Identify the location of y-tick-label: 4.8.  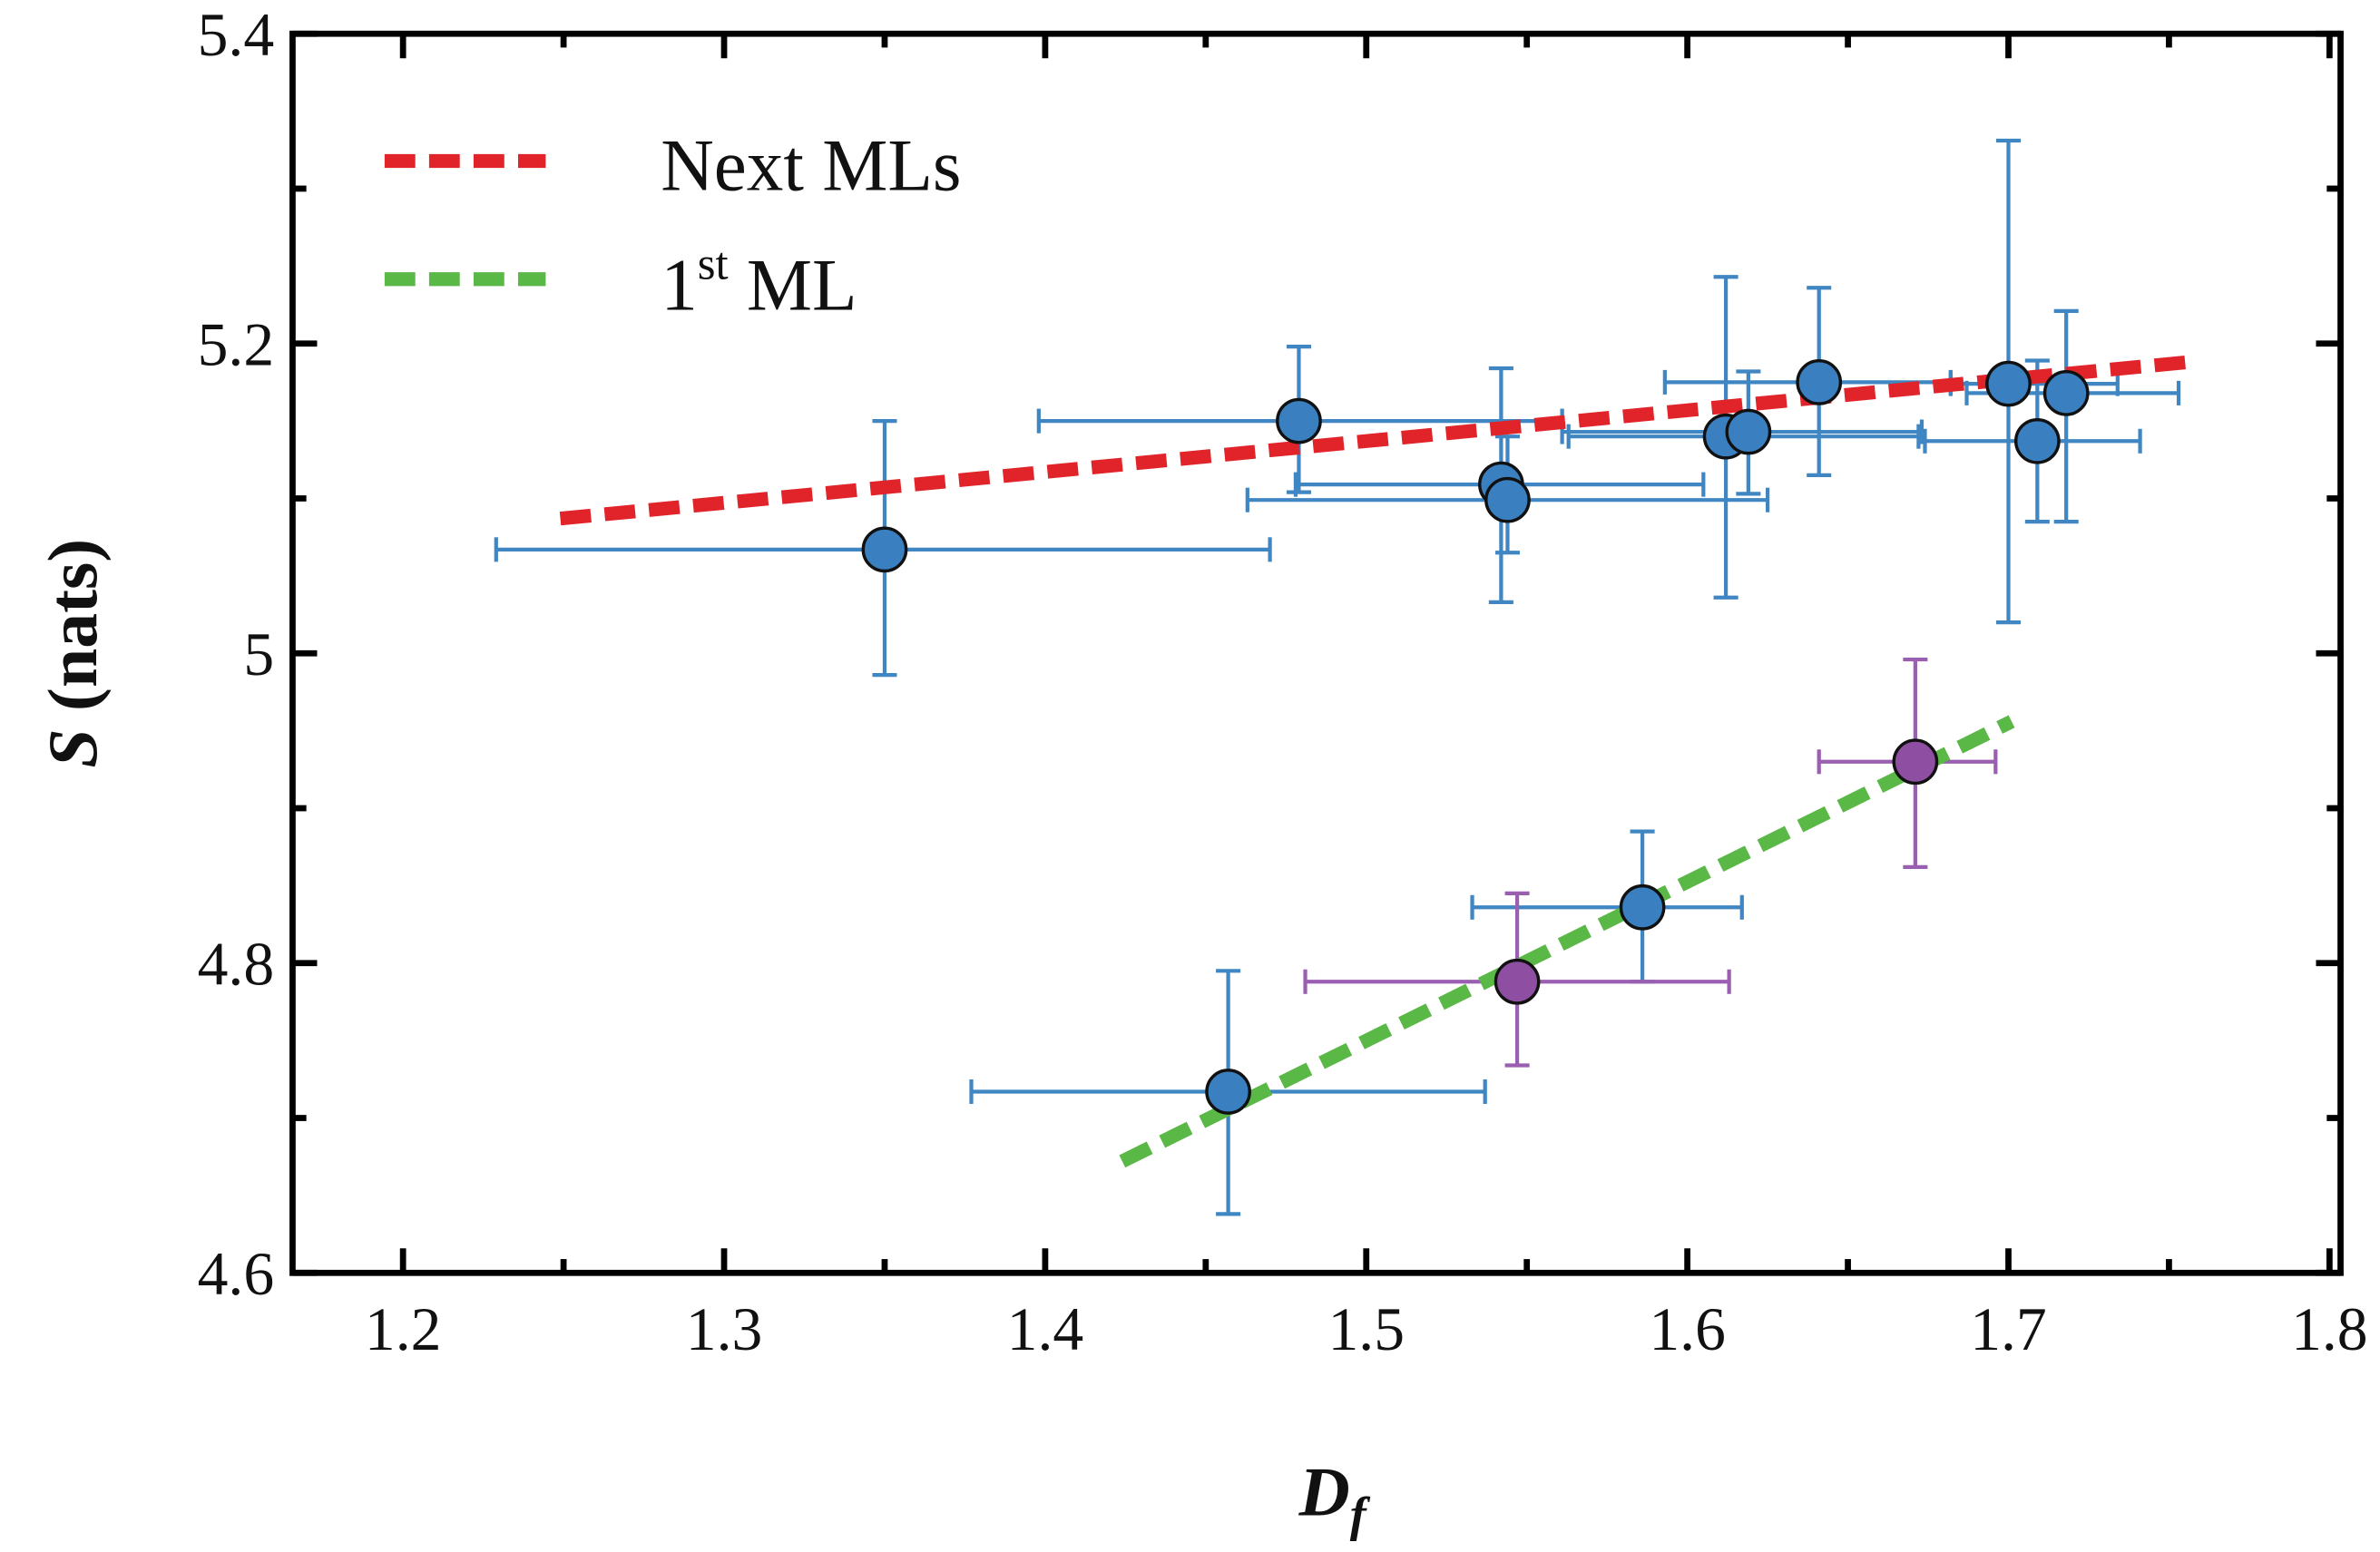
(236, 964).